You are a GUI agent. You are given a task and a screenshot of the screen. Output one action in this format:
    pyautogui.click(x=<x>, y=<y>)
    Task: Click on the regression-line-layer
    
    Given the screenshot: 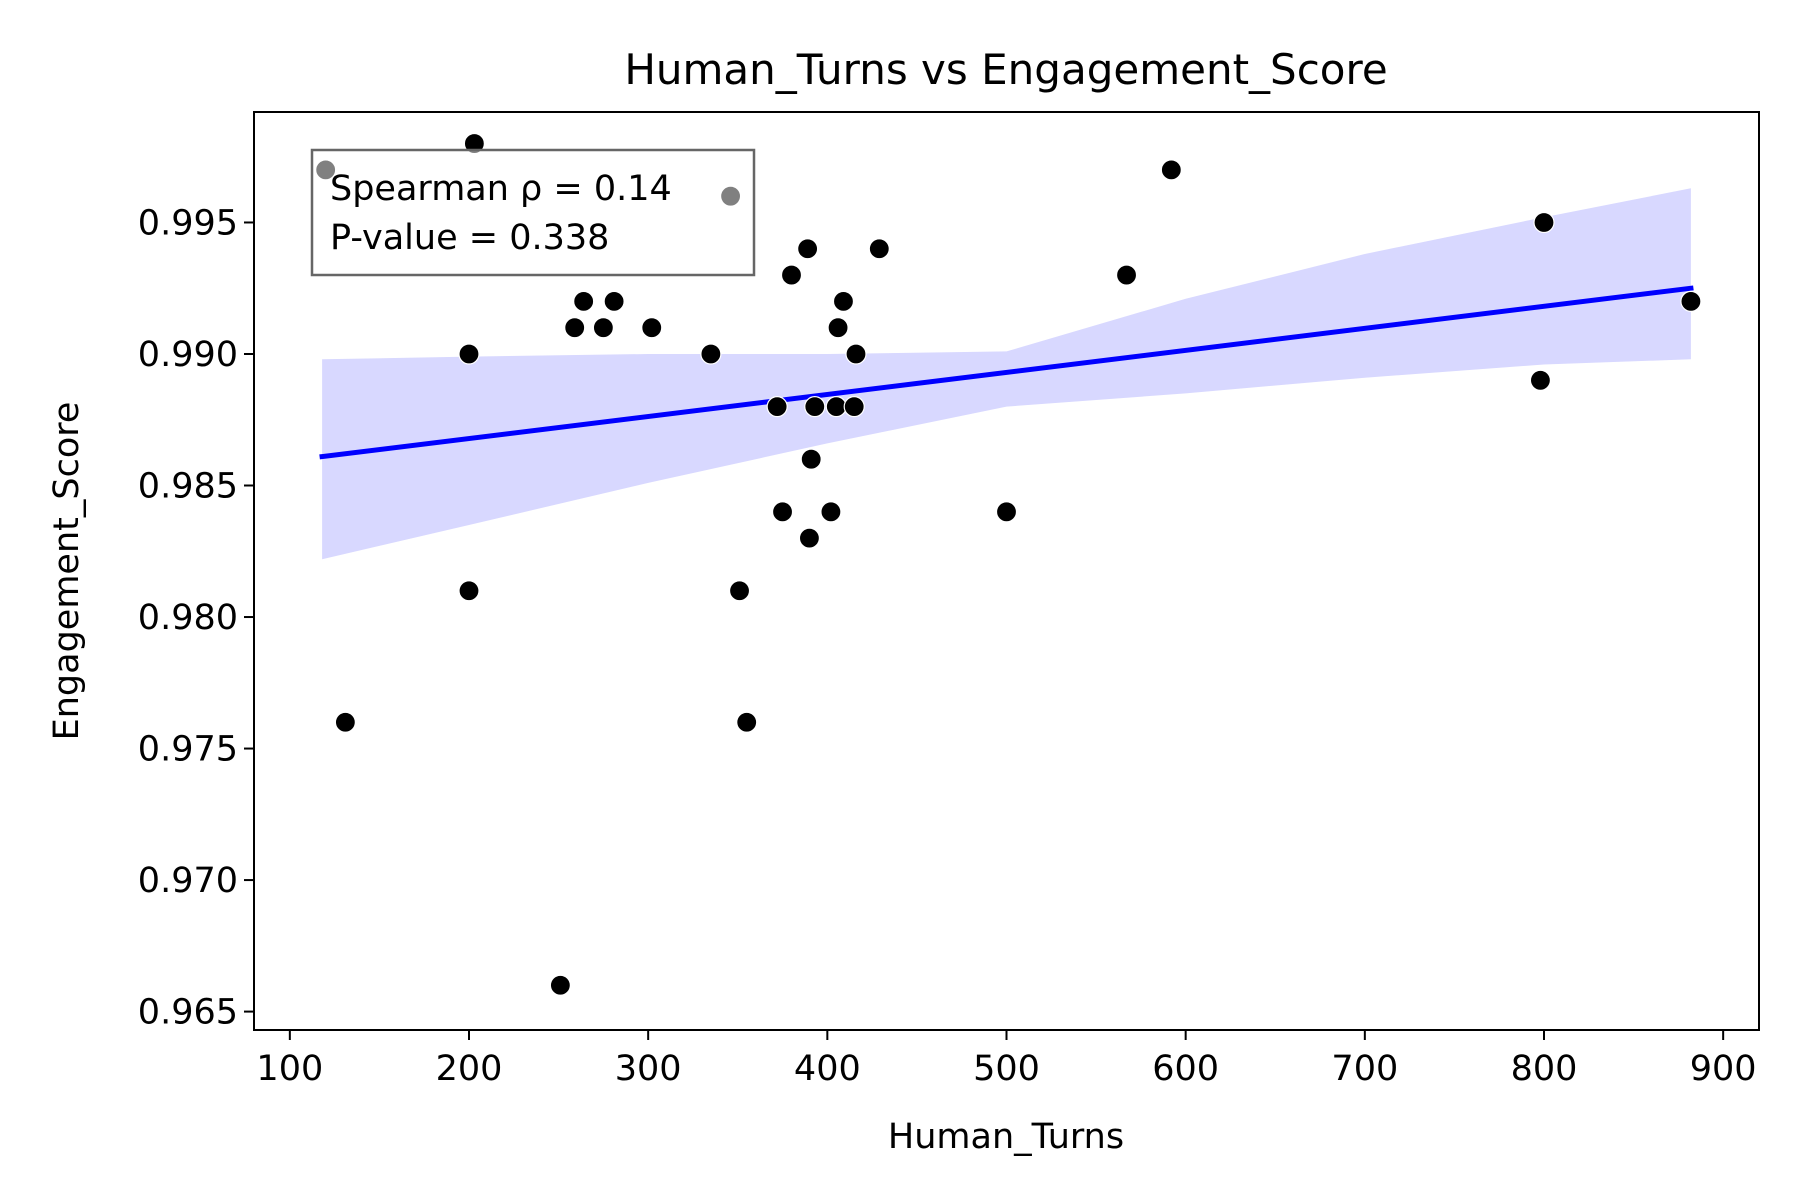 What is the action you would take?
    pyautogui.click(x=1006, y=372)
    